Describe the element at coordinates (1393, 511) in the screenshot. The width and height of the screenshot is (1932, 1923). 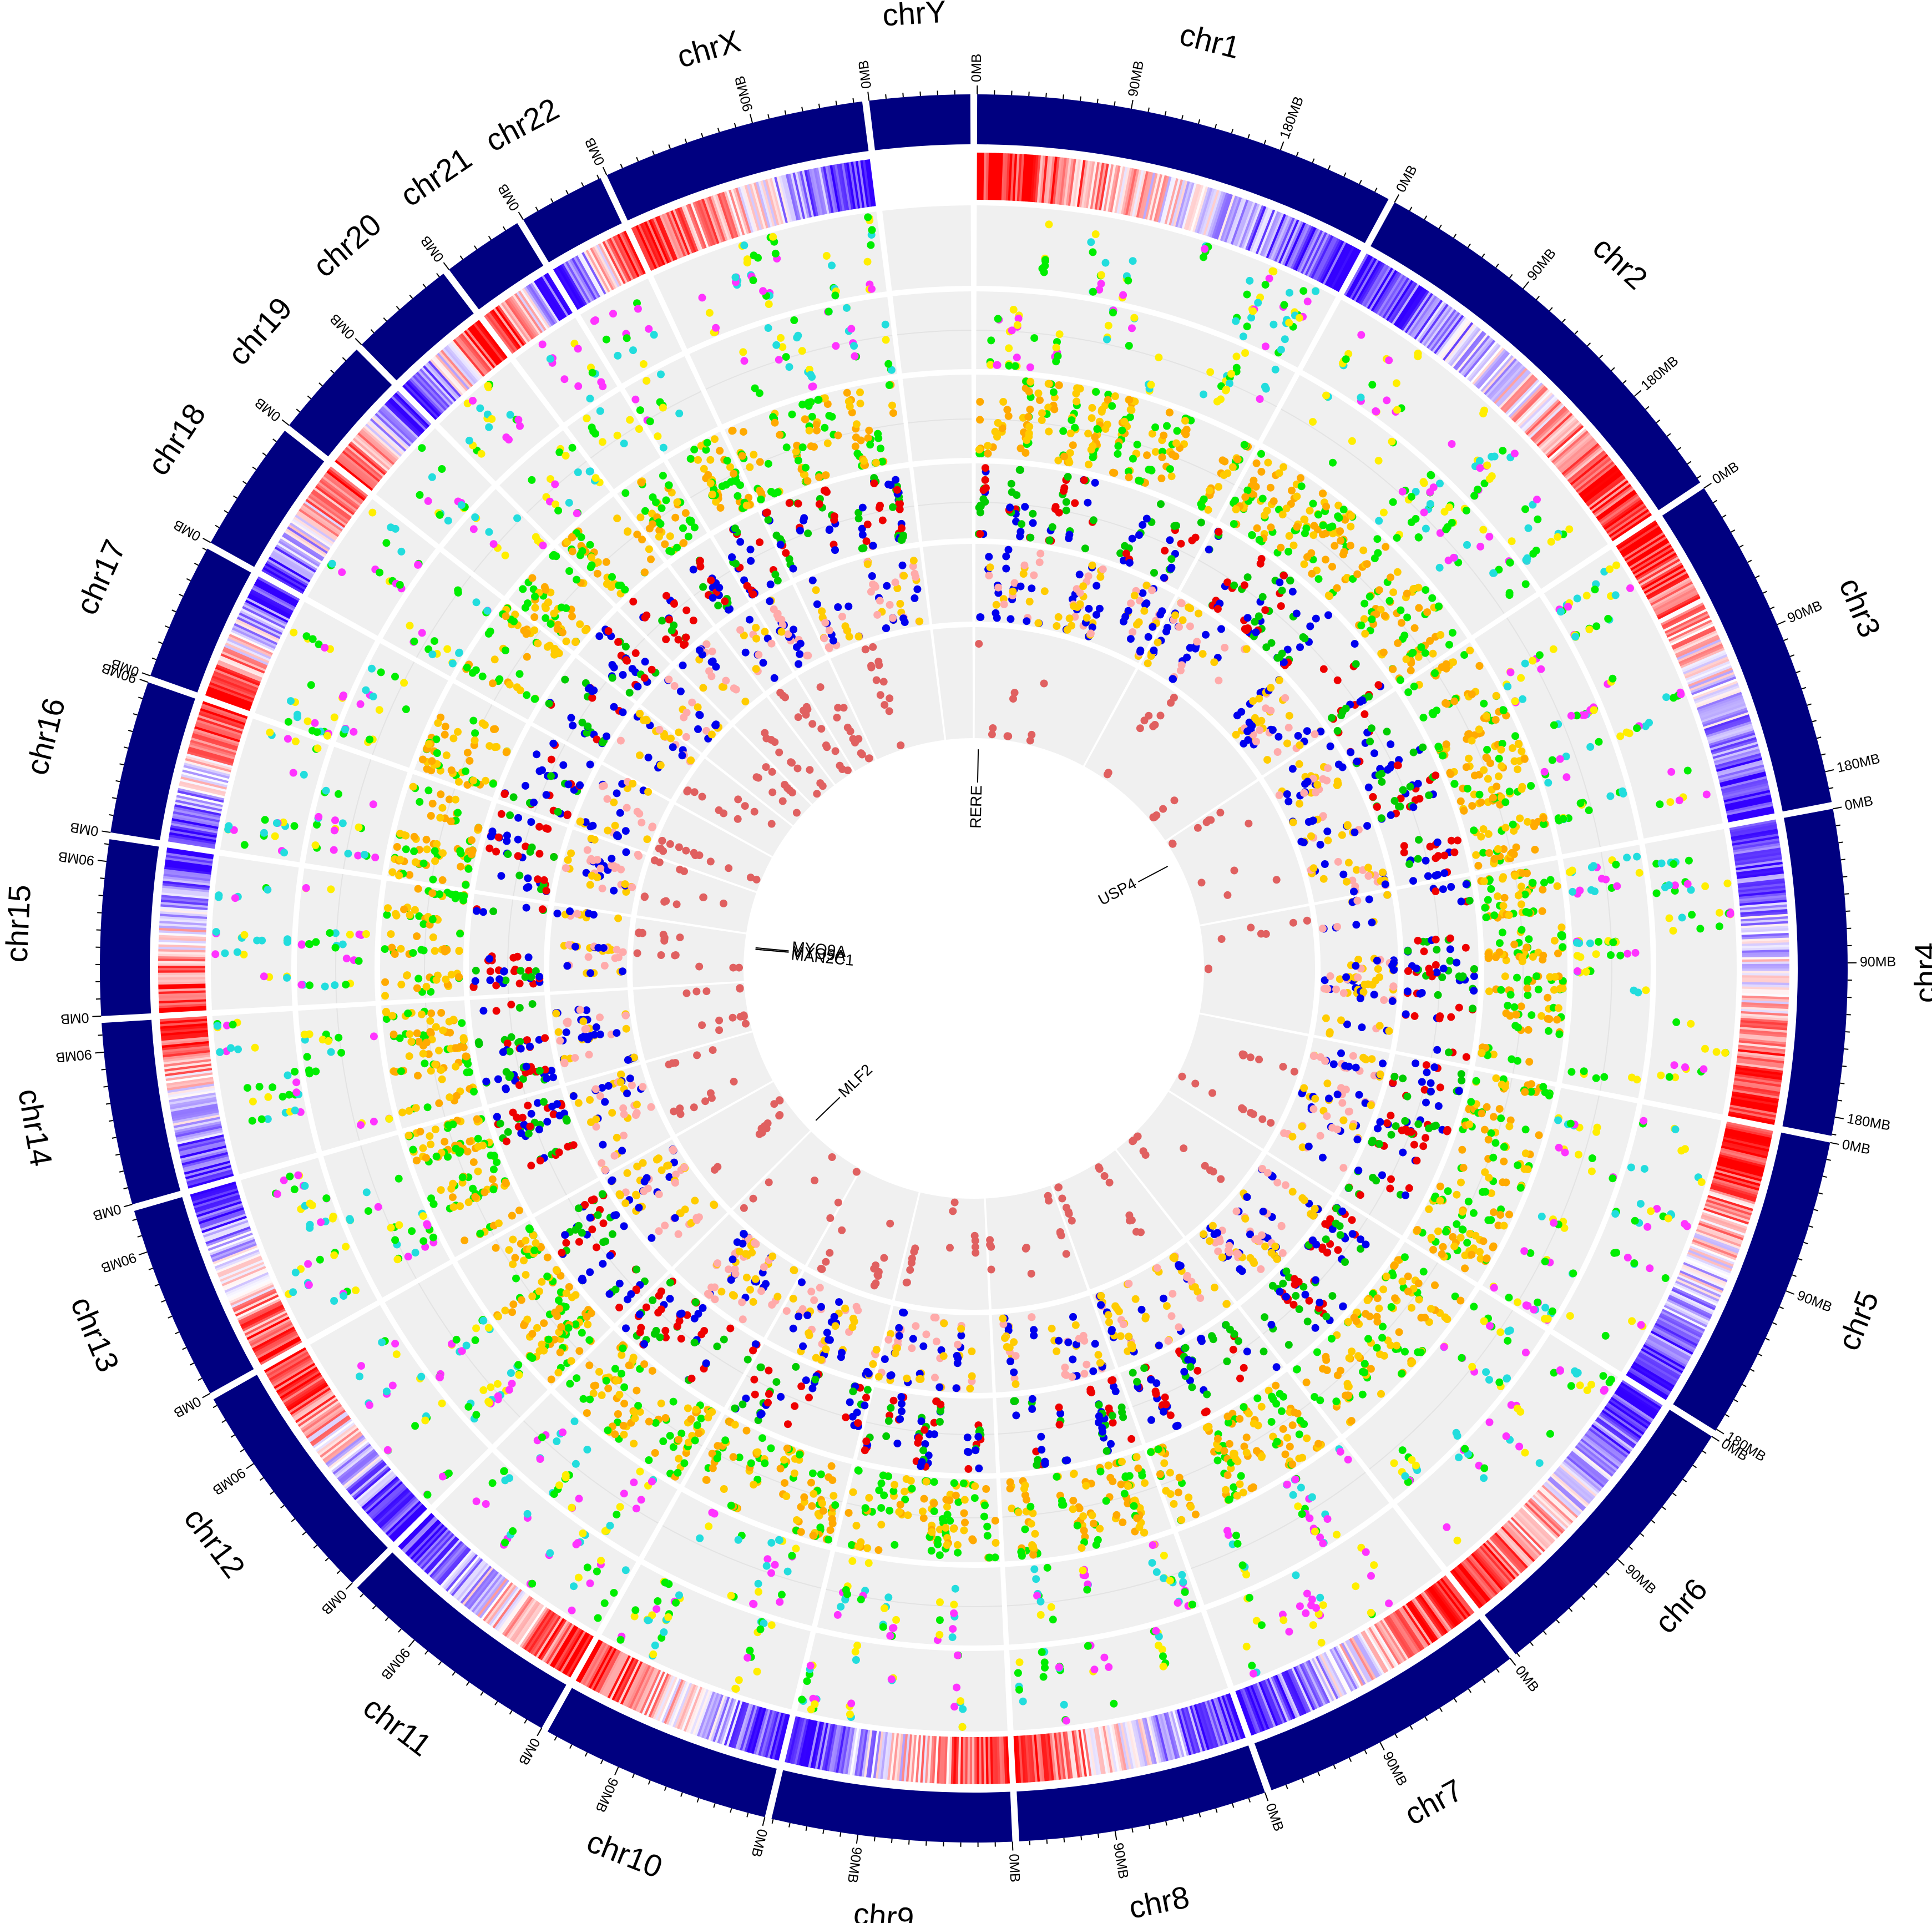
I see `grid-line` at that location.